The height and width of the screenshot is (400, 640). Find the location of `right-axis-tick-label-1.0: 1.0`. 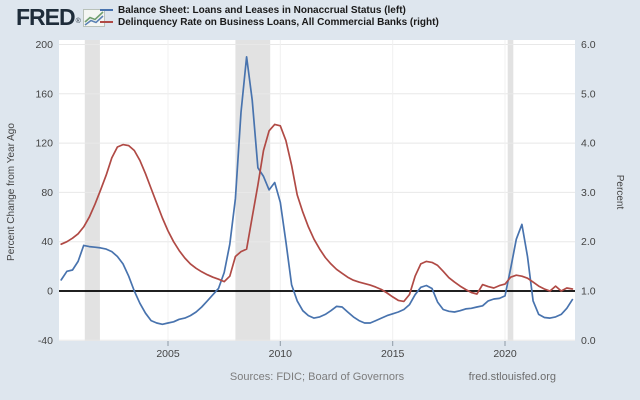

right-axis-tick-label-1.0: 1.0 is located at coordinates (588, 292).